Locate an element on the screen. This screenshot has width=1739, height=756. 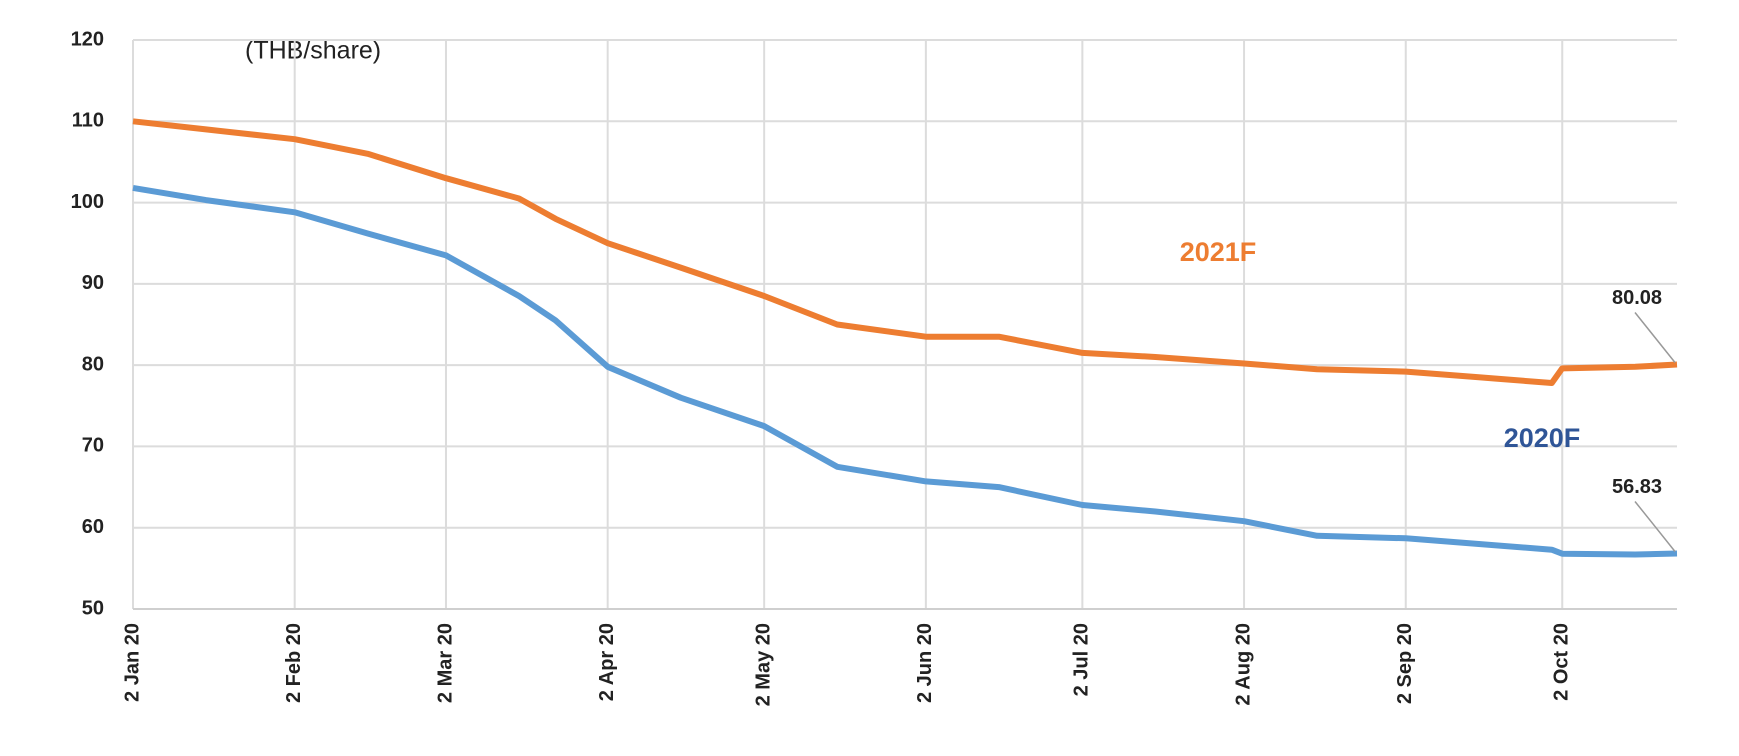
y-axis-label: (THB/share) is located at coordinates (313, 51).